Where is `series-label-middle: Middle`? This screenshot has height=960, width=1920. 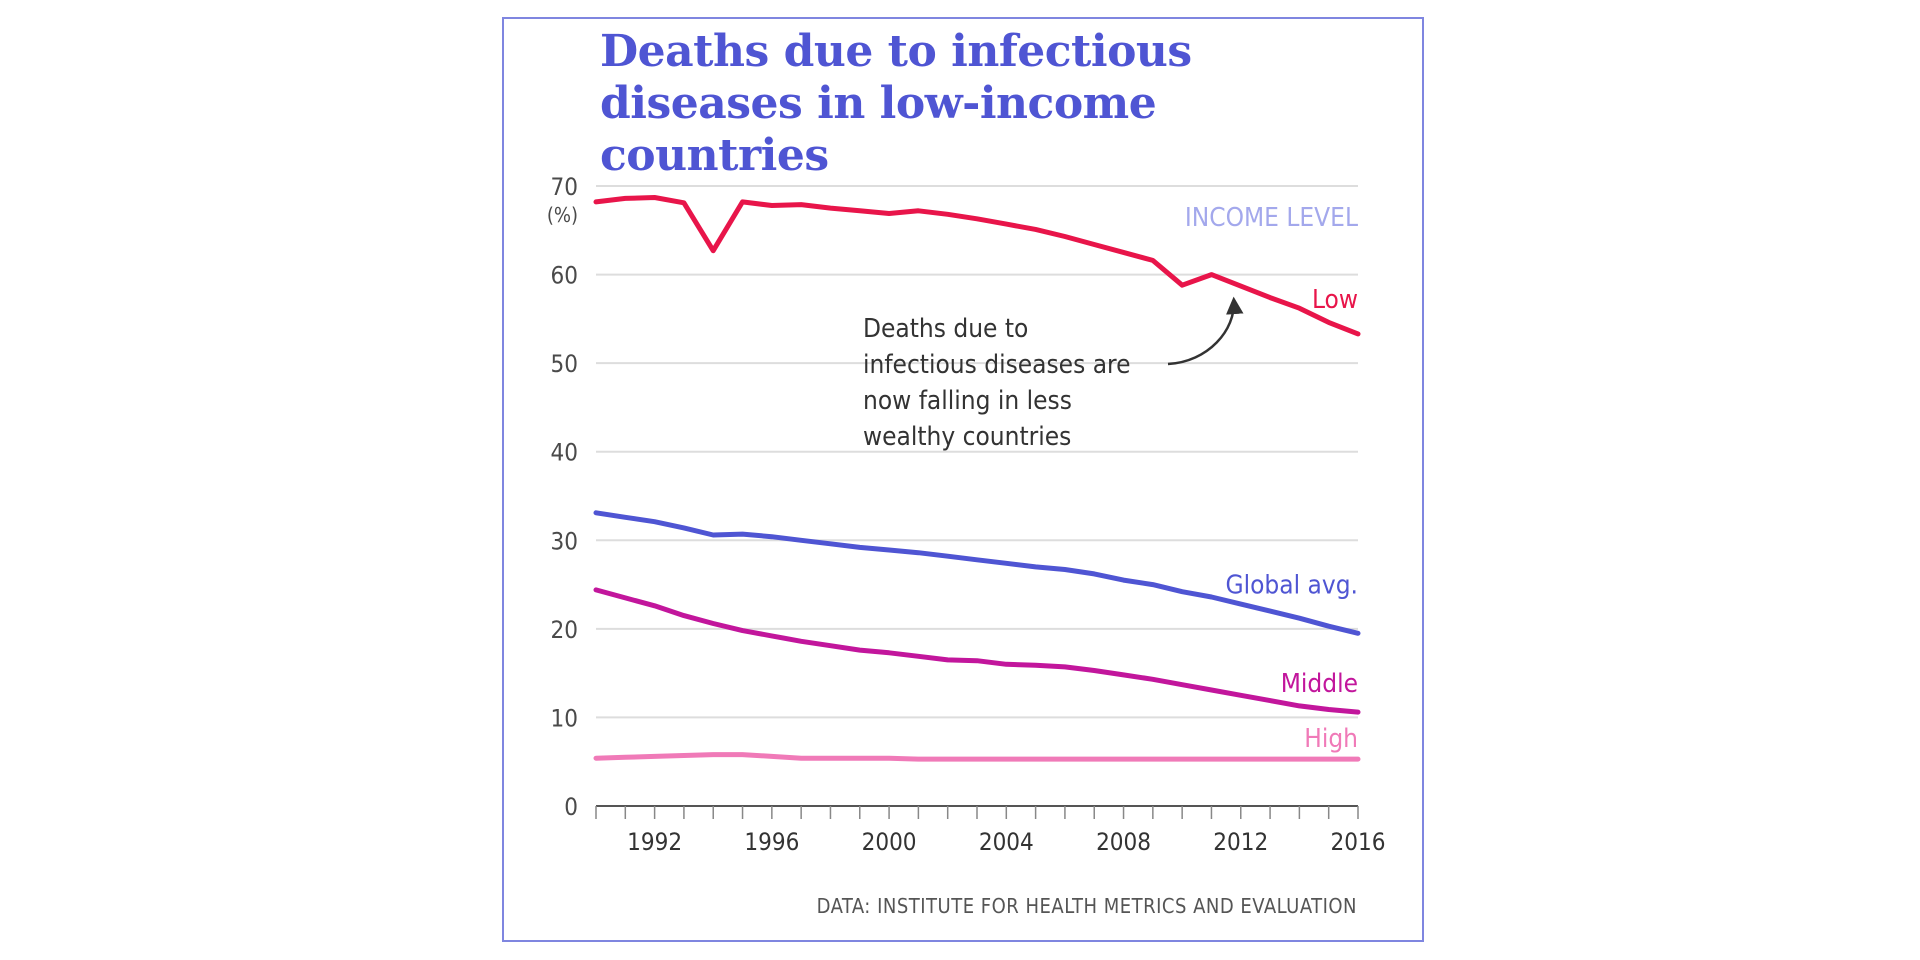
series-label-middle: Middle is located at coordinates (1319, 684).